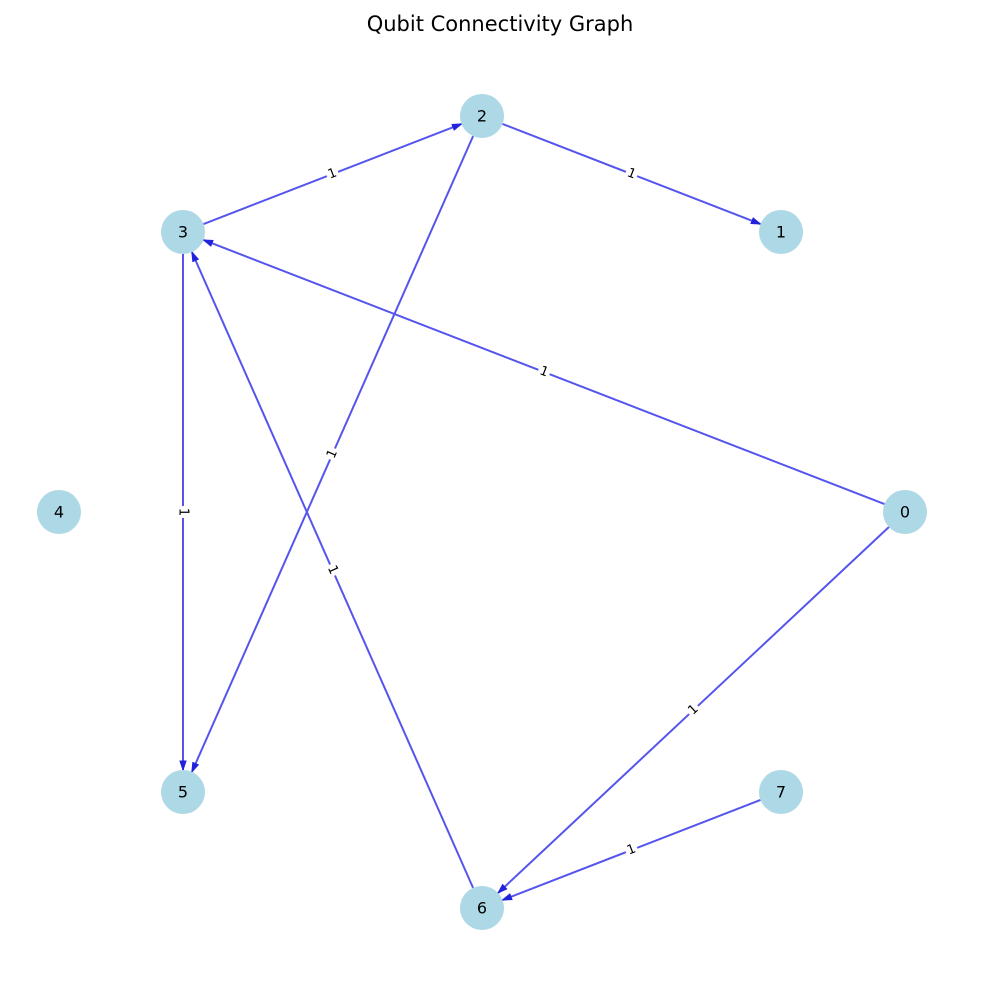  I want to click on node-7: 7, so click(781, 792).